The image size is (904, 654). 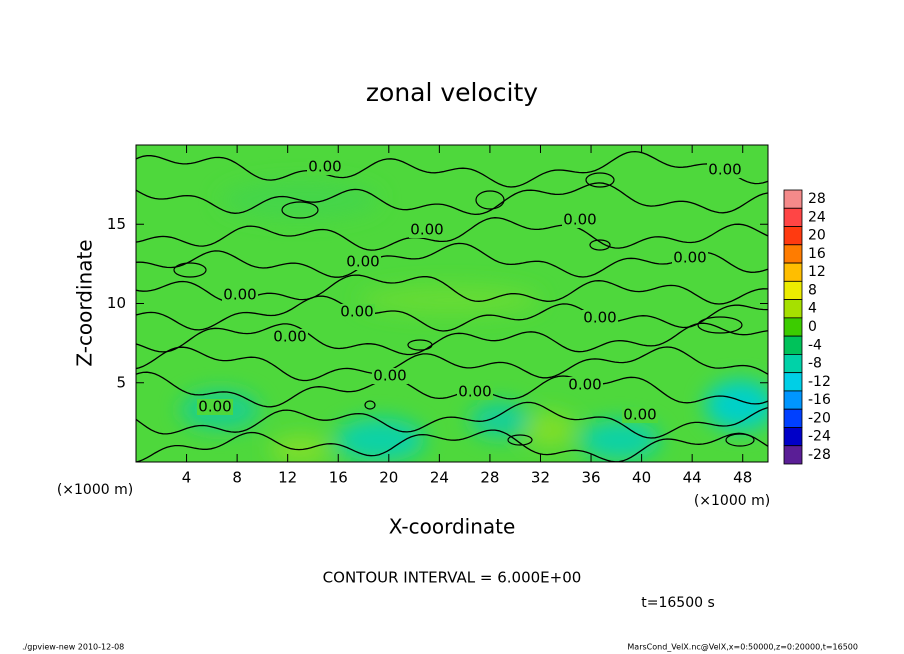 I want to click on colorbar-label: -20, so click(x=819, y=418).